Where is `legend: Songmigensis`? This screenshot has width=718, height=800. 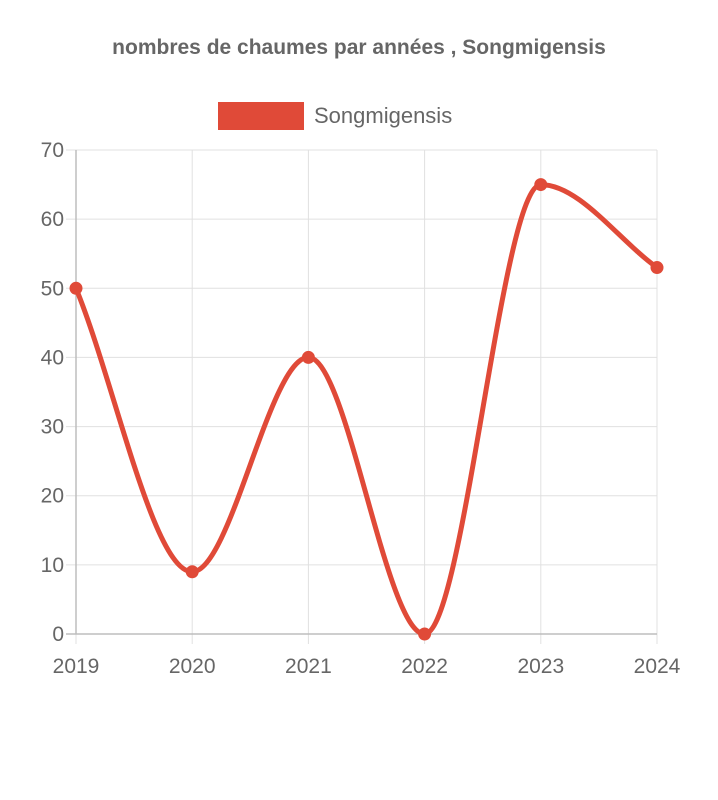
legend: Songmigensis is located at coordinates (335, 116).